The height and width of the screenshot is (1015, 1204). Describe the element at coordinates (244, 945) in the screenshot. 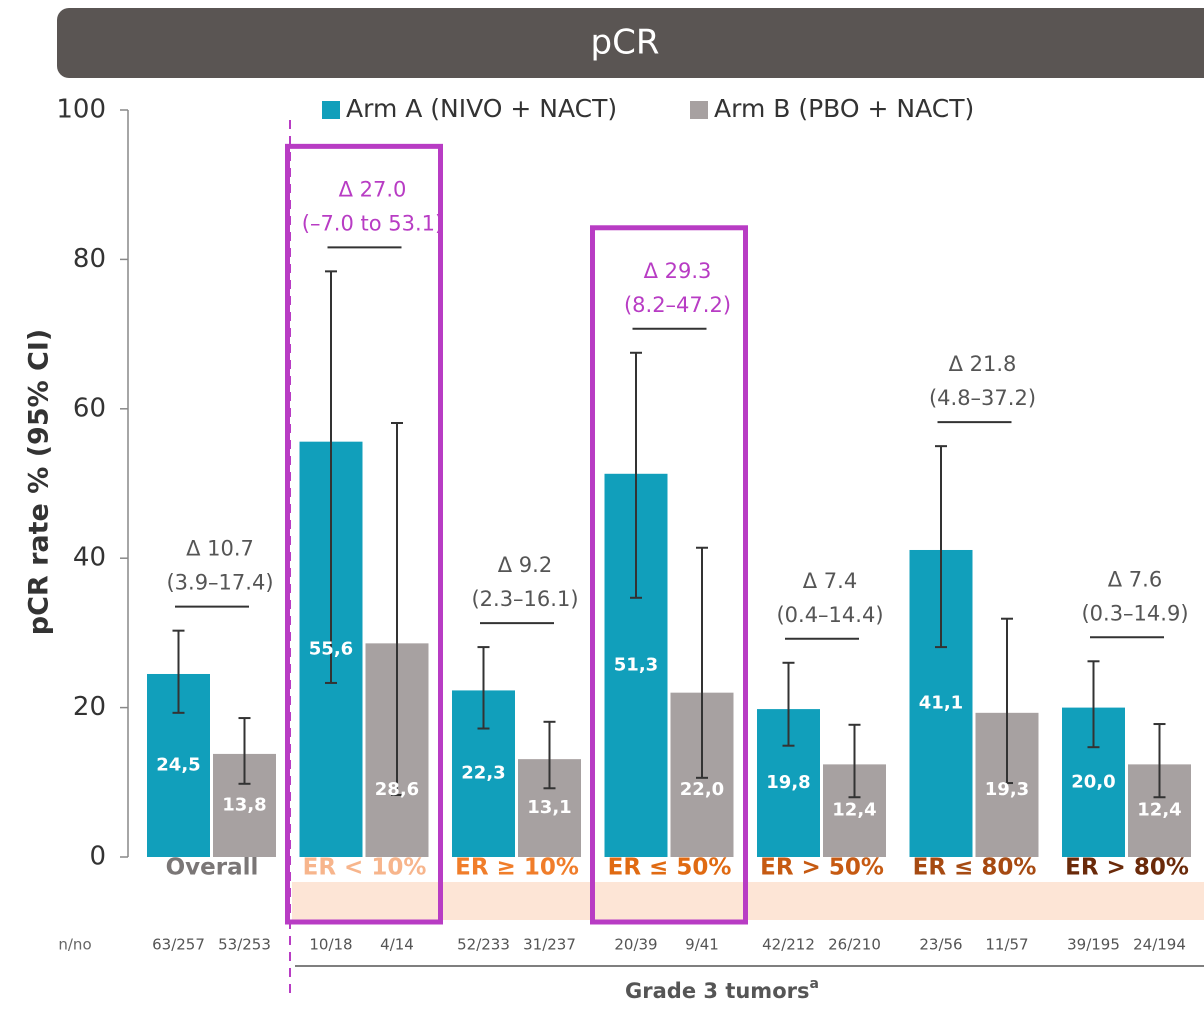

I see `n-label: 53/253` at that location.